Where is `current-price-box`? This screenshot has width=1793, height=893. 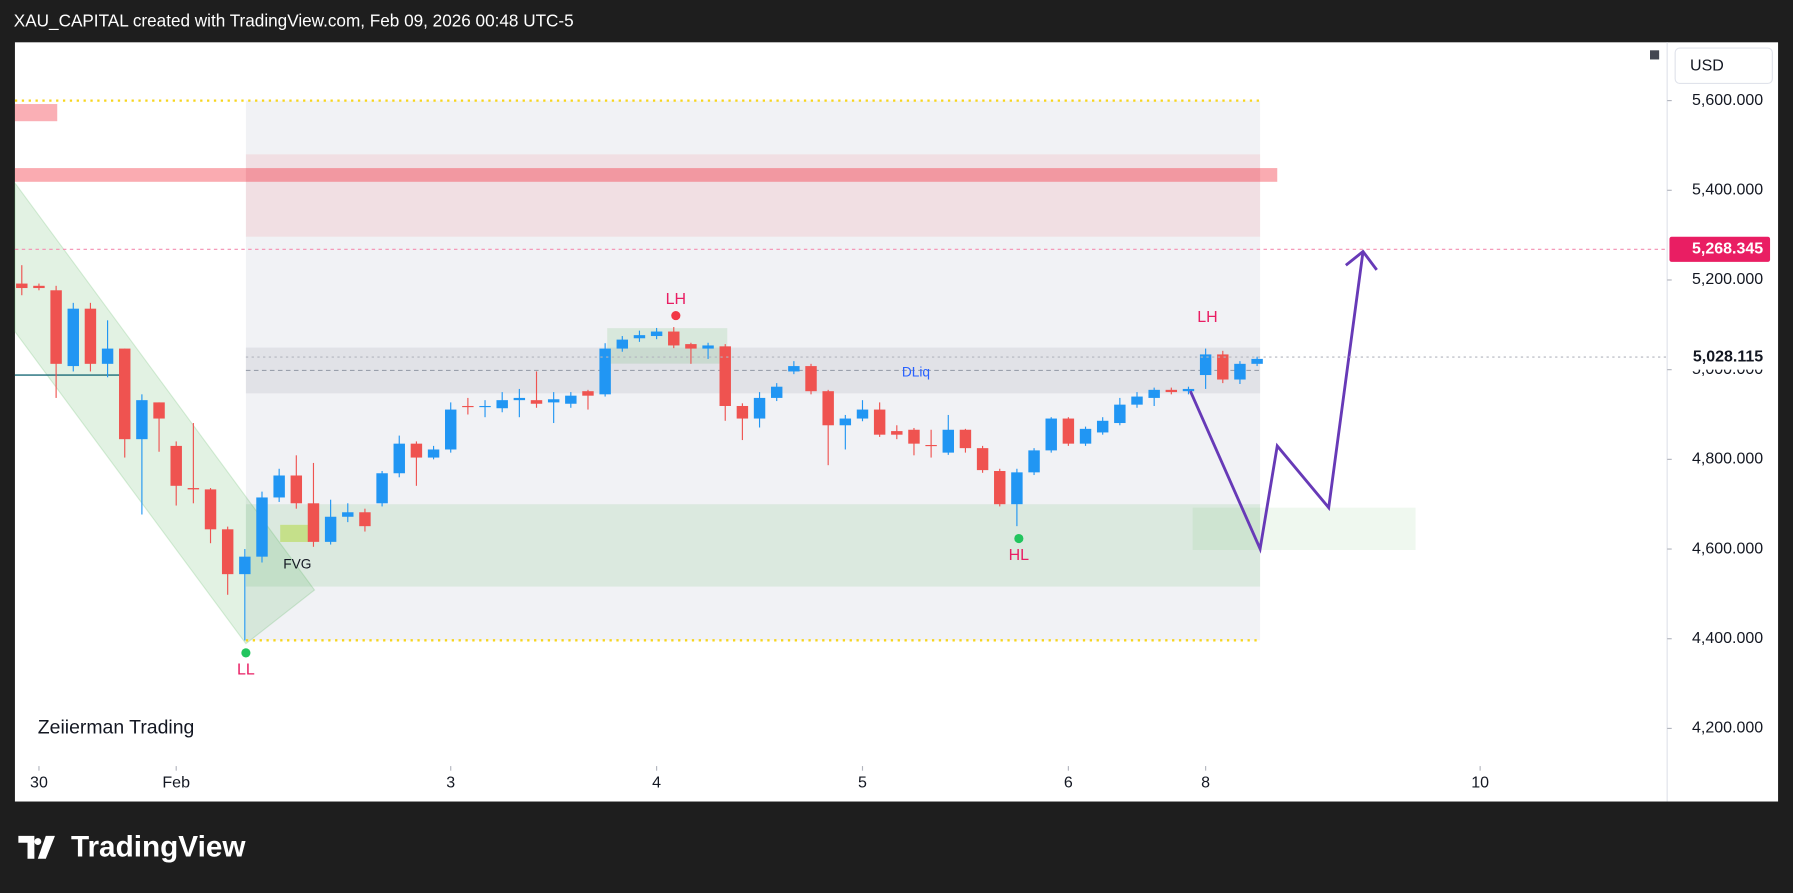
current-price-box is located at coordinates (1720, 249).